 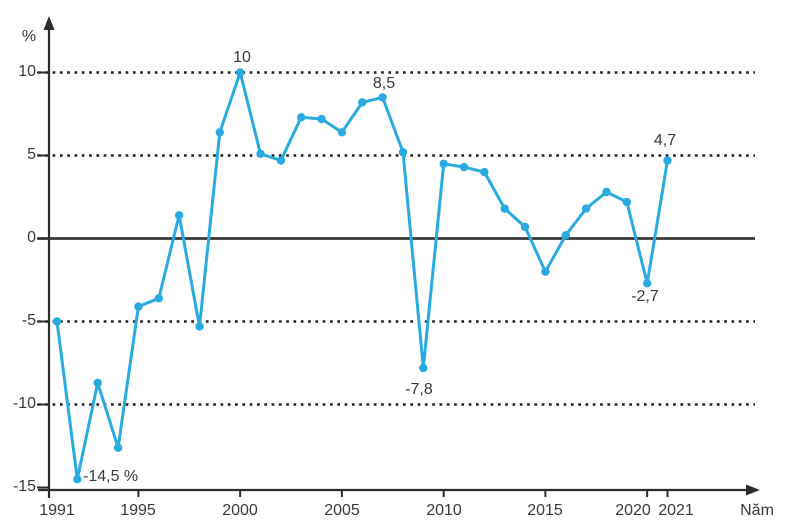 What do you see at coordinates (645, 296) in the screenshot?
I see `data-label-2020: -2,7` at bounding box center [645, 296].